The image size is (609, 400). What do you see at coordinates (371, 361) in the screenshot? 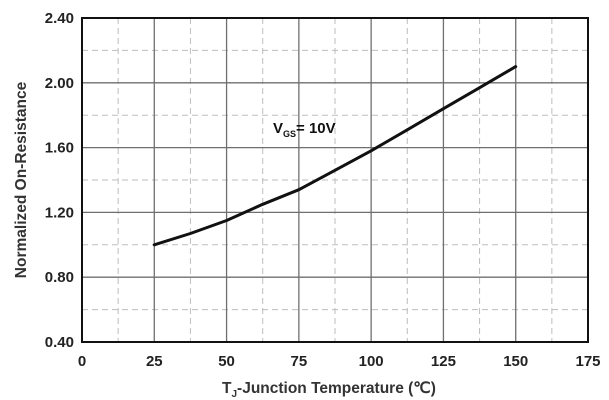
I see `x-tick-label: 100` at bounding box center [371, 361].